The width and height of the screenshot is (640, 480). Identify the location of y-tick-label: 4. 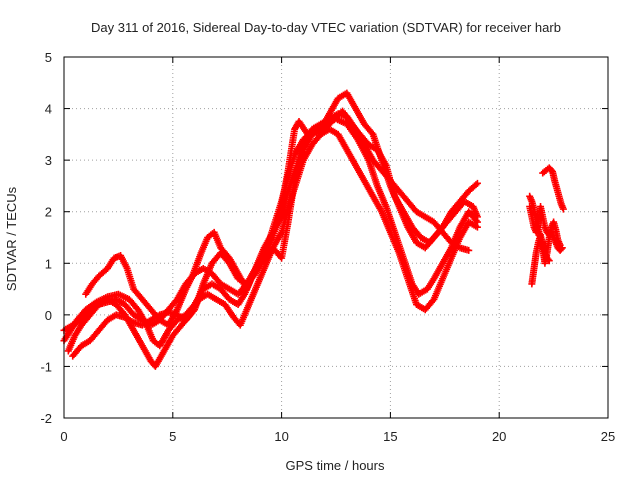
(48, 109).